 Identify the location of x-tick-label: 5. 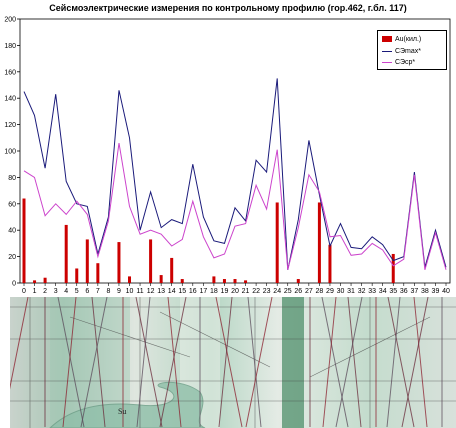
(77, 291).